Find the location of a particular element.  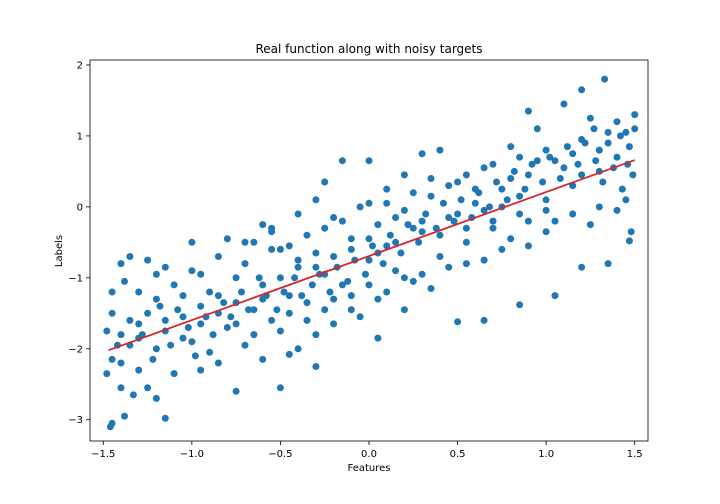

chart-title: Real function along with noisy targets is located at coordinates (368, 49).